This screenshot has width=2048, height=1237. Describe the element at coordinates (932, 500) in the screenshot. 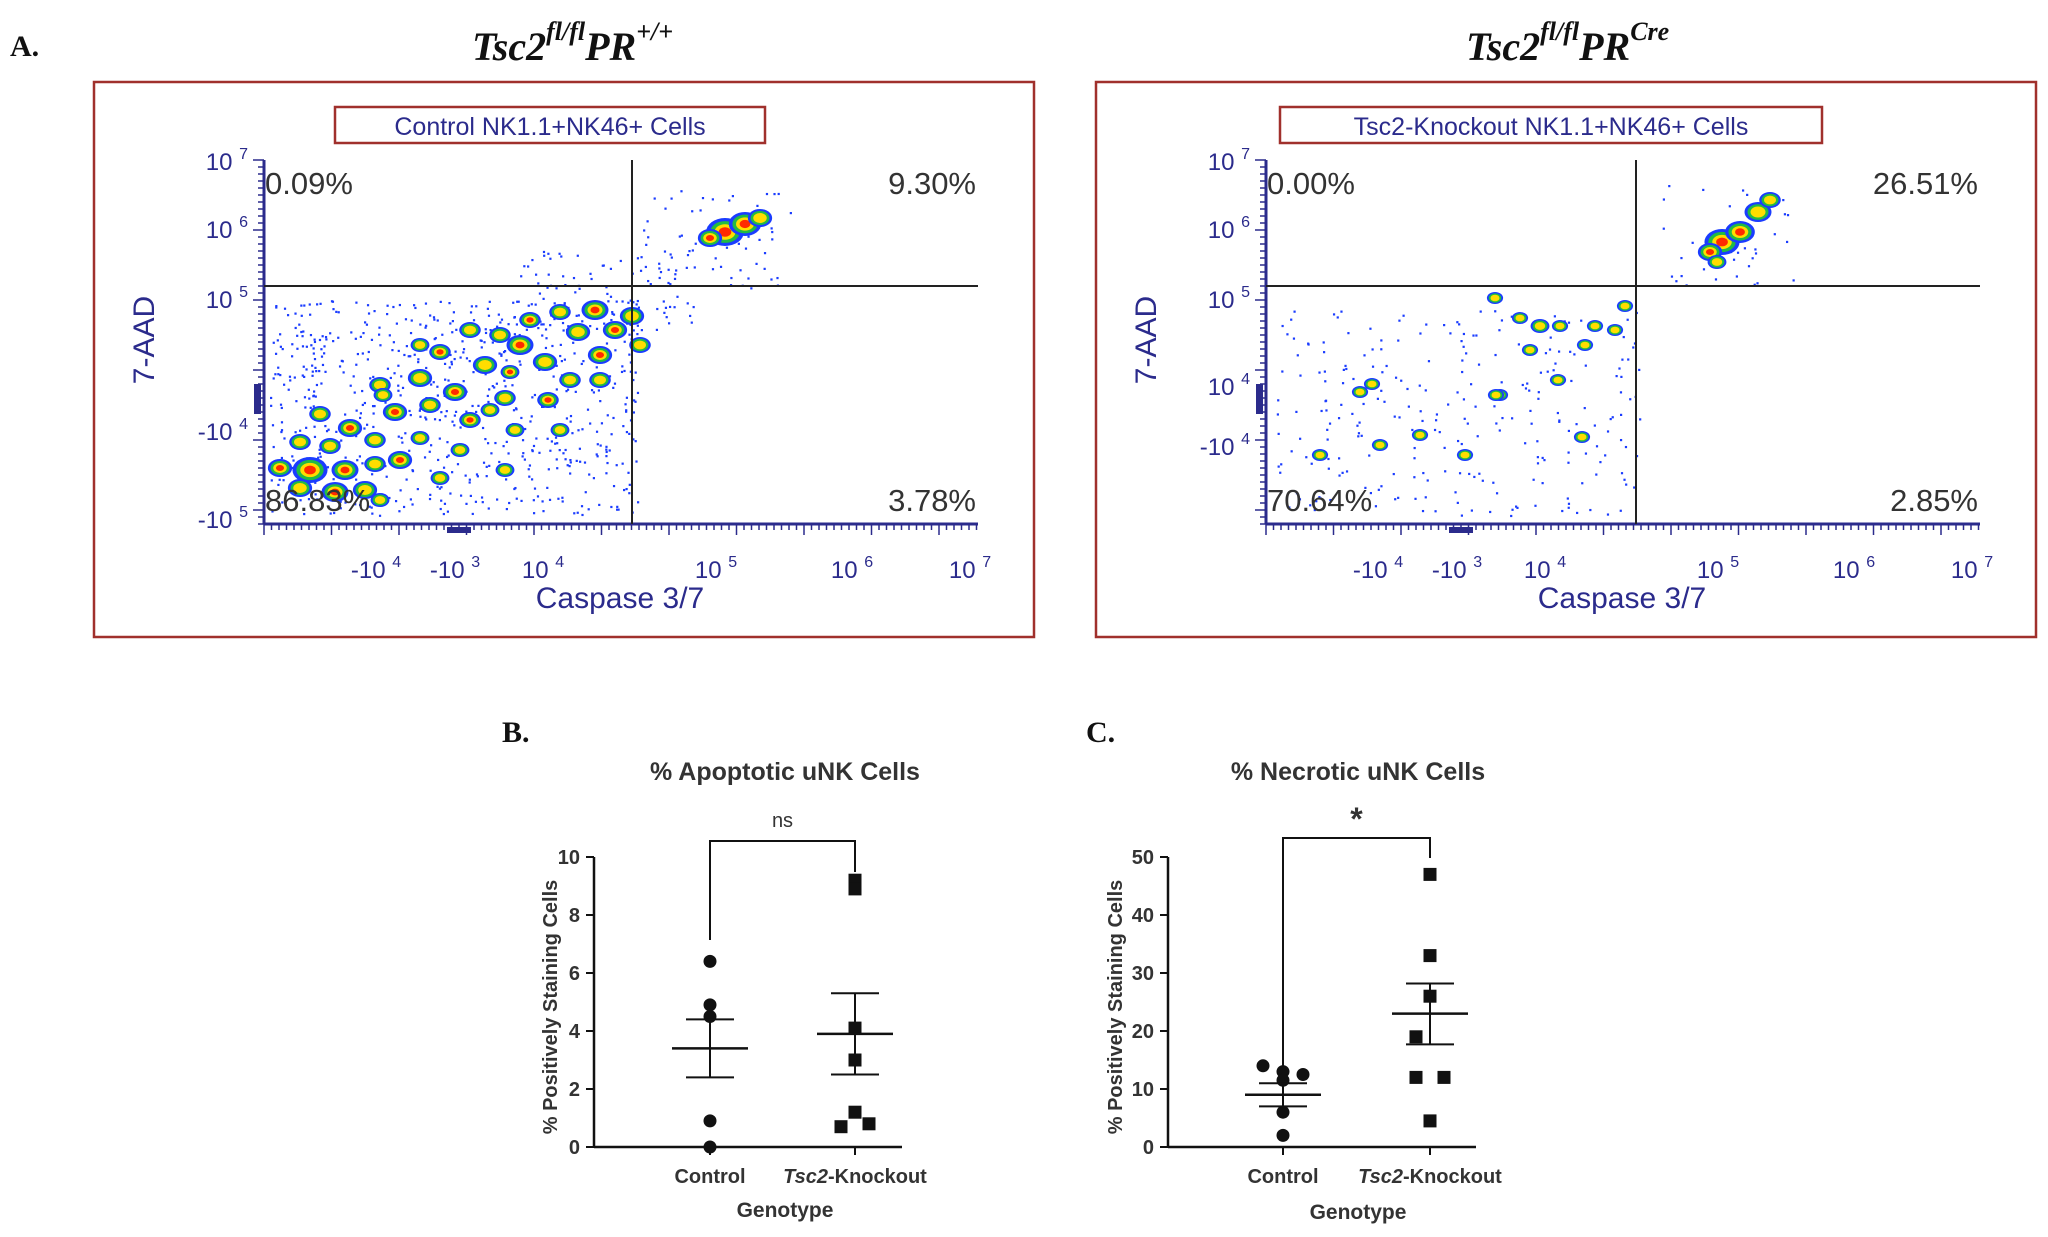

I see `quadrant-bottom-right: 3.78%` at that location.